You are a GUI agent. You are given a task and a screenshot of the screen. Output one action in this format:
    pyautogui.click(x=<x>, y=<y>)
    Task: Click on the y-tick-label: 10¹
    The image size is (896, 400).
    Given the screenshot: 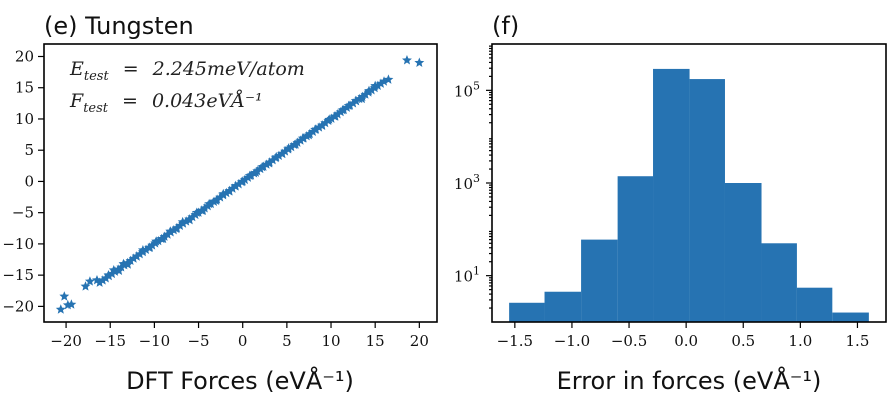 What is the action you would take?
    pyautogui.click(x=467, y=275)
    